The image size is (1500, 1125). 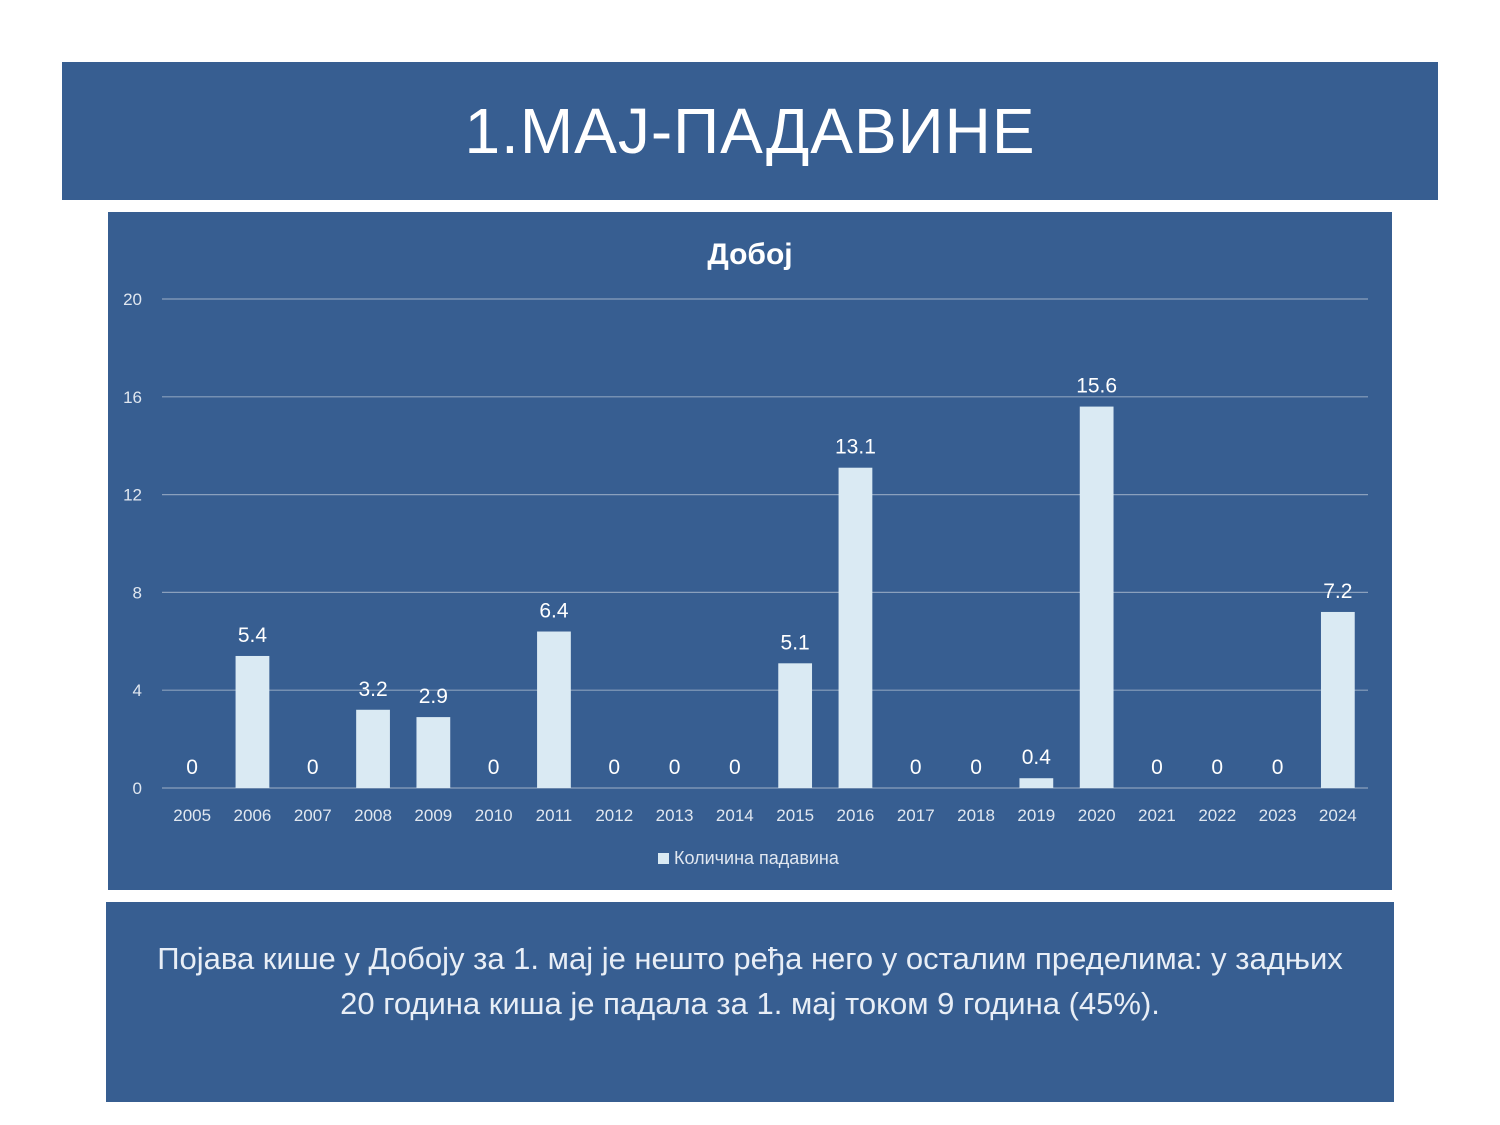 I want to click on x-tick-label: 2013, so click(x=675, y=815).